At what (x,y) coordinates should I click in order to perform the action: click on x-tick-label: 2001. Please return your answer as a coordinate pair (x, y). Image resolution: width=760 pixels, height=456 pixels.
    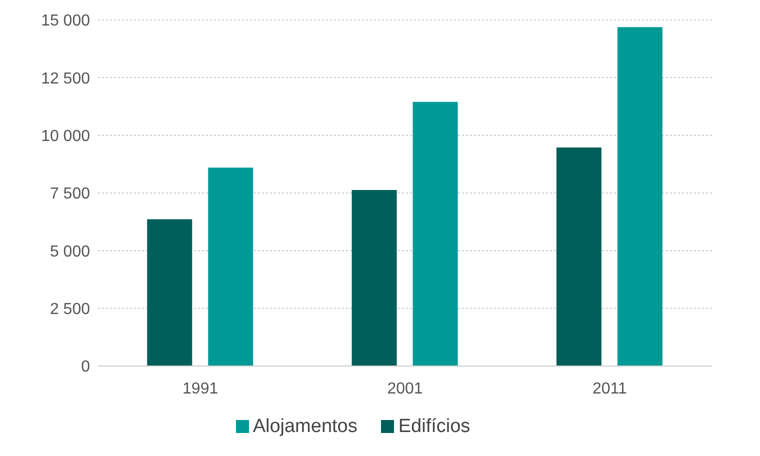
    Looking at the image, I should click on (405, 389).